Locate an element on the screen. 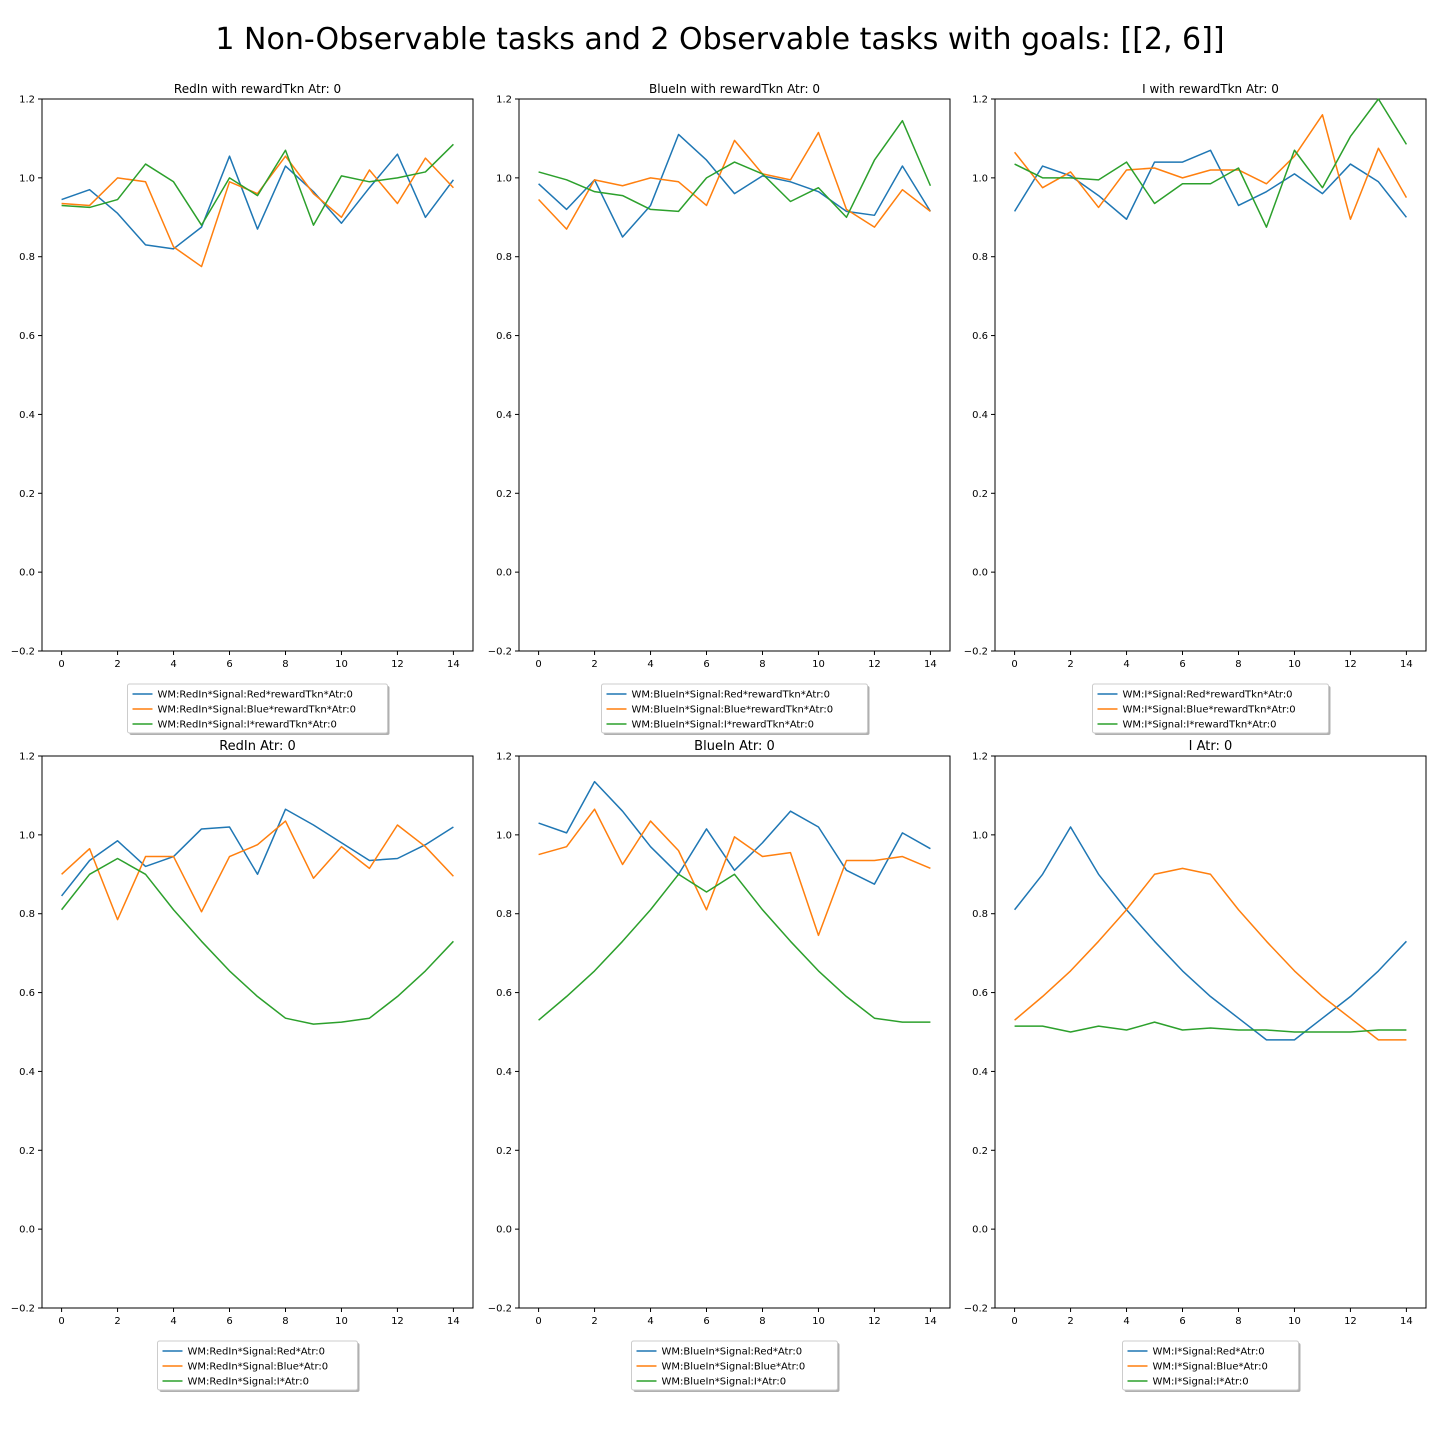 This screenshot has height=1440, width=1440. legend-label: WM:BlueIn*Signal:Blue*Atr:0 is located at coordinates (734, 1367).